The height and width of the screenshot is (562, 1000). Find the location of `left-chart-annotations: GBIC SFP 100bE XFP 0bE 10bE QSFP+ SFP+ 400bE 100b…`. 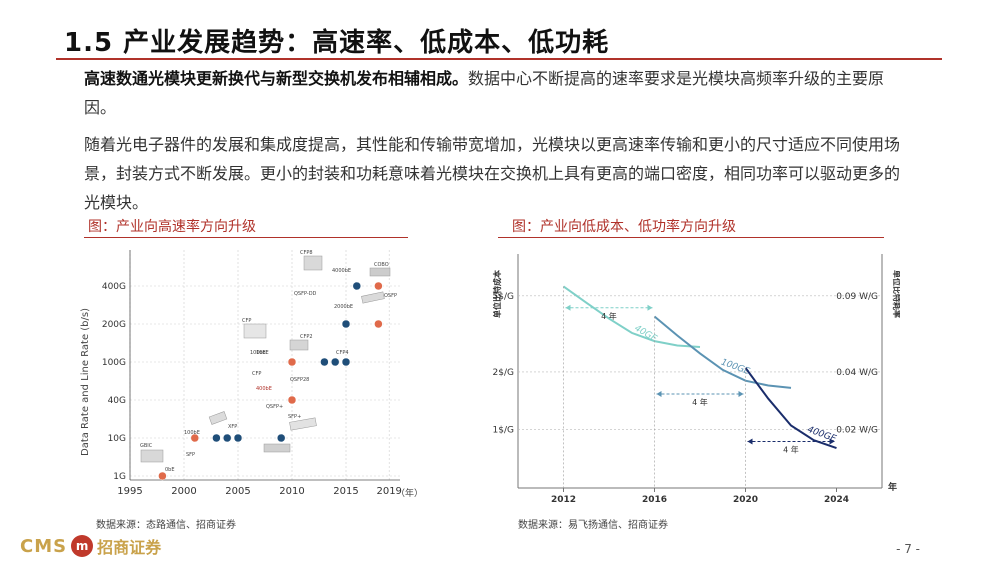

left-chart-annotations: GBIC SFP 100bE XFP 0bE 10bE QSFP+ SFP+ 400bE 100b… is located at coordinates (268, 361).